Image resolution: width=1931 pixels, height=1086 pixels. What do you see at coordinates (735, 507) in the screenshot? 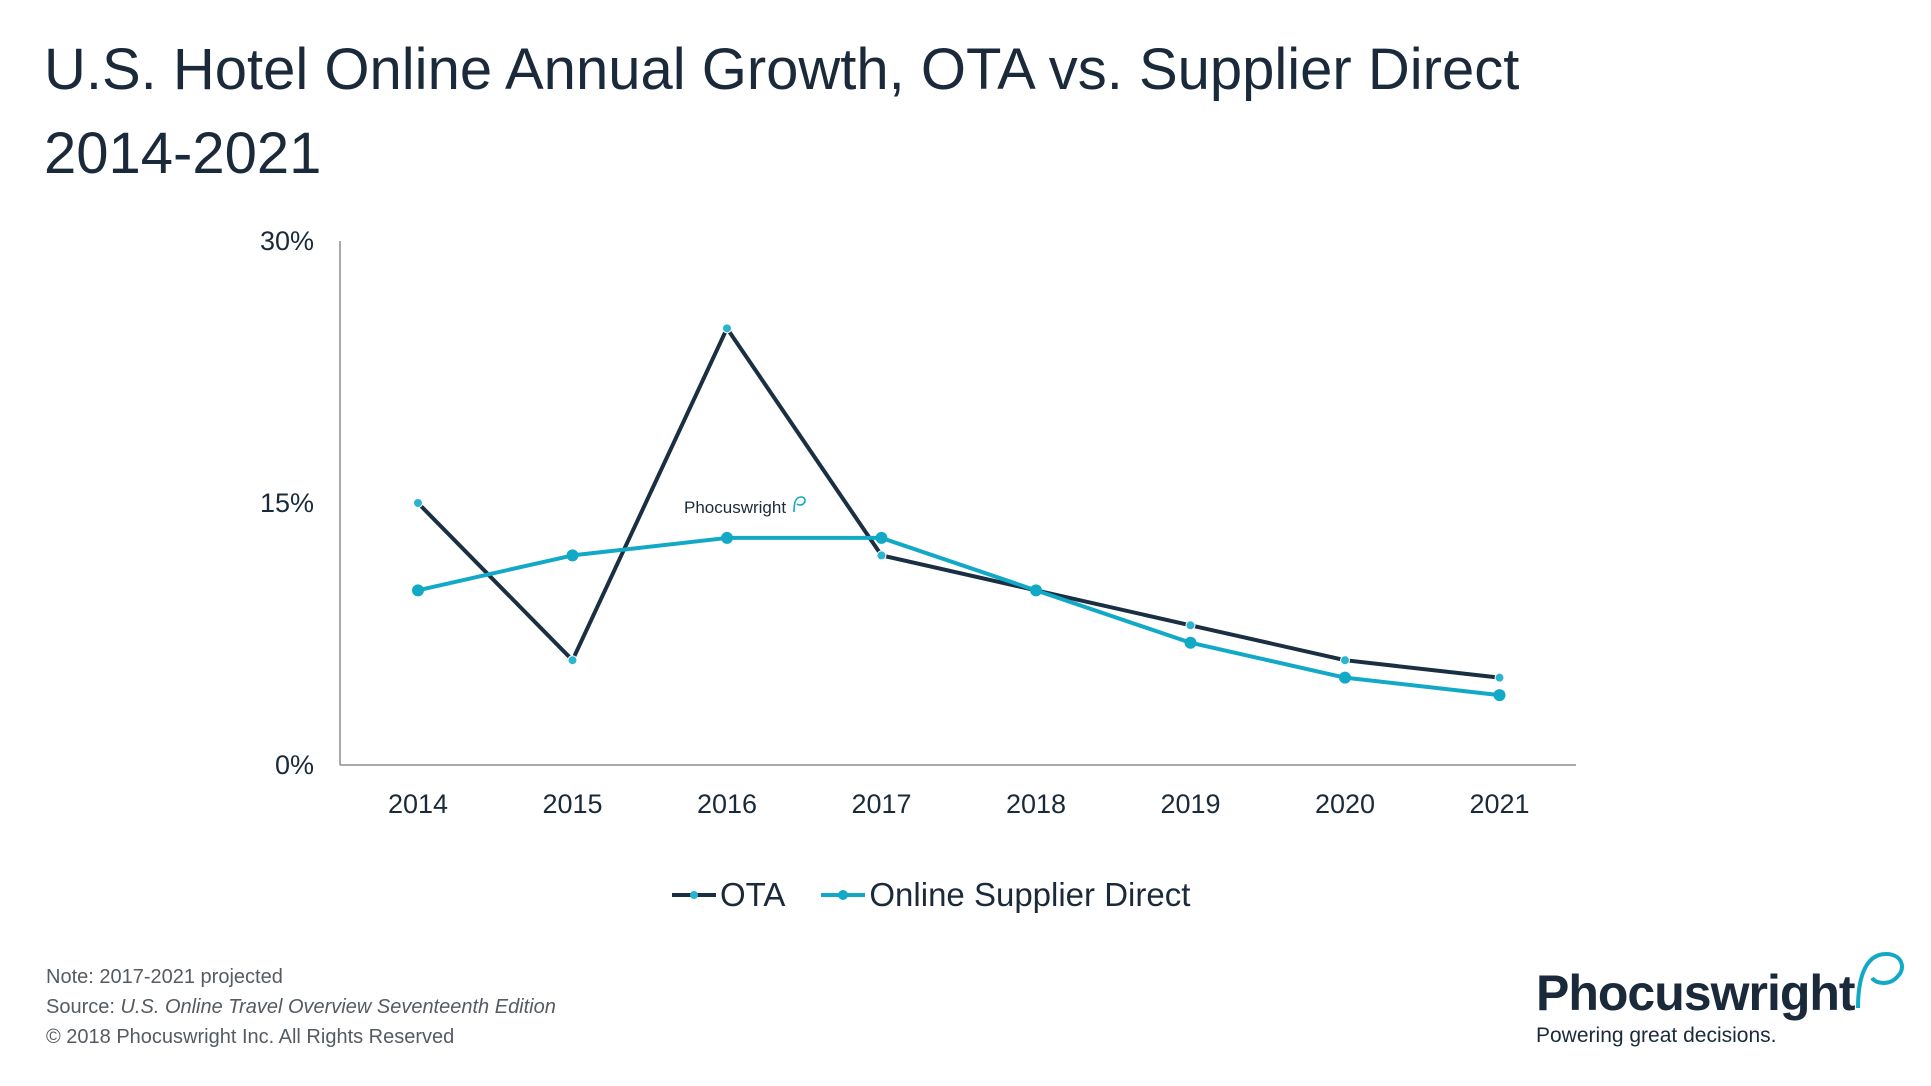
I see `chart-watermark: Phocuswright` at bounding box center [735, 507].